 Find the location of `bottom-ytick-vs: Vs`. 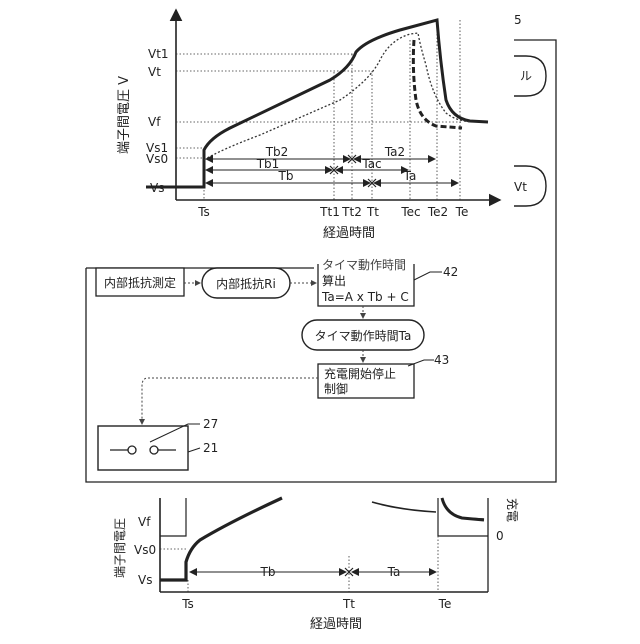

bottom-ytick-vs: Vs is located at coordinates (145, 580).